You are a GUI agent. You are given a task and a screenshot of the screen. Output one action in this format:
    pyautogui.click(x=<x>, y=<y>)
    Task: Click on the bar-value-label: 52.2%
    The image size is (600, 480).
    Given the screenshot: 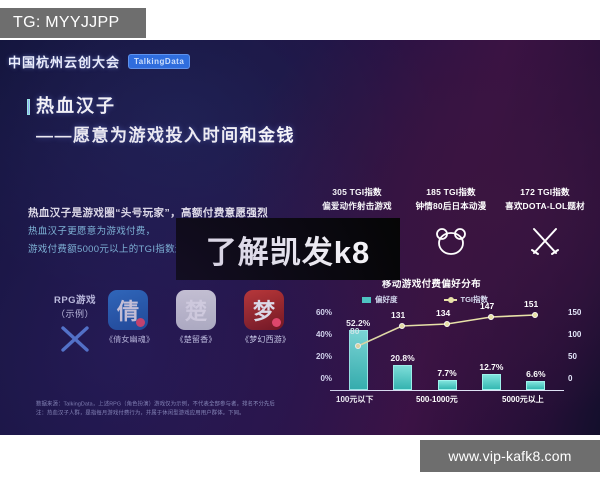 What is the action you would take?
    pyautogui.click(x=358, y=323)
    